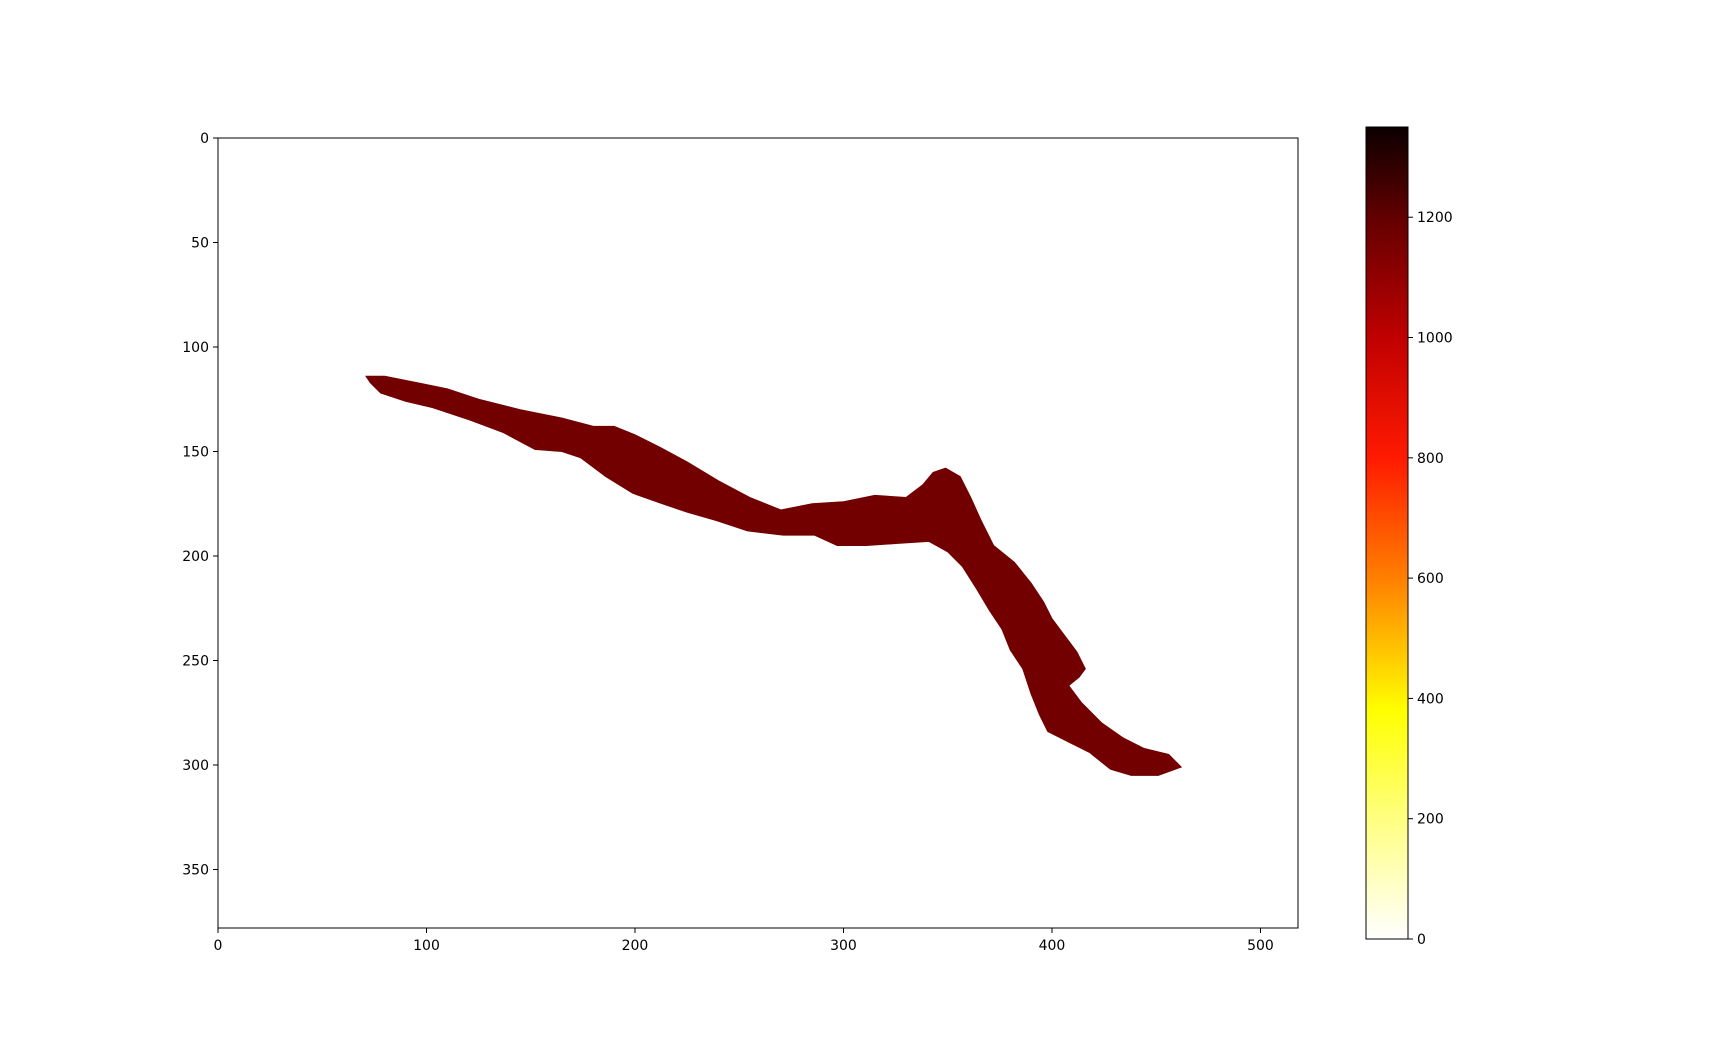 This screenshot has width=1728, height=1046. What do you see at coordinates (426, 946) in the screenshot?
I see `x-tick-label: 100` at bounding box center [426, 946].